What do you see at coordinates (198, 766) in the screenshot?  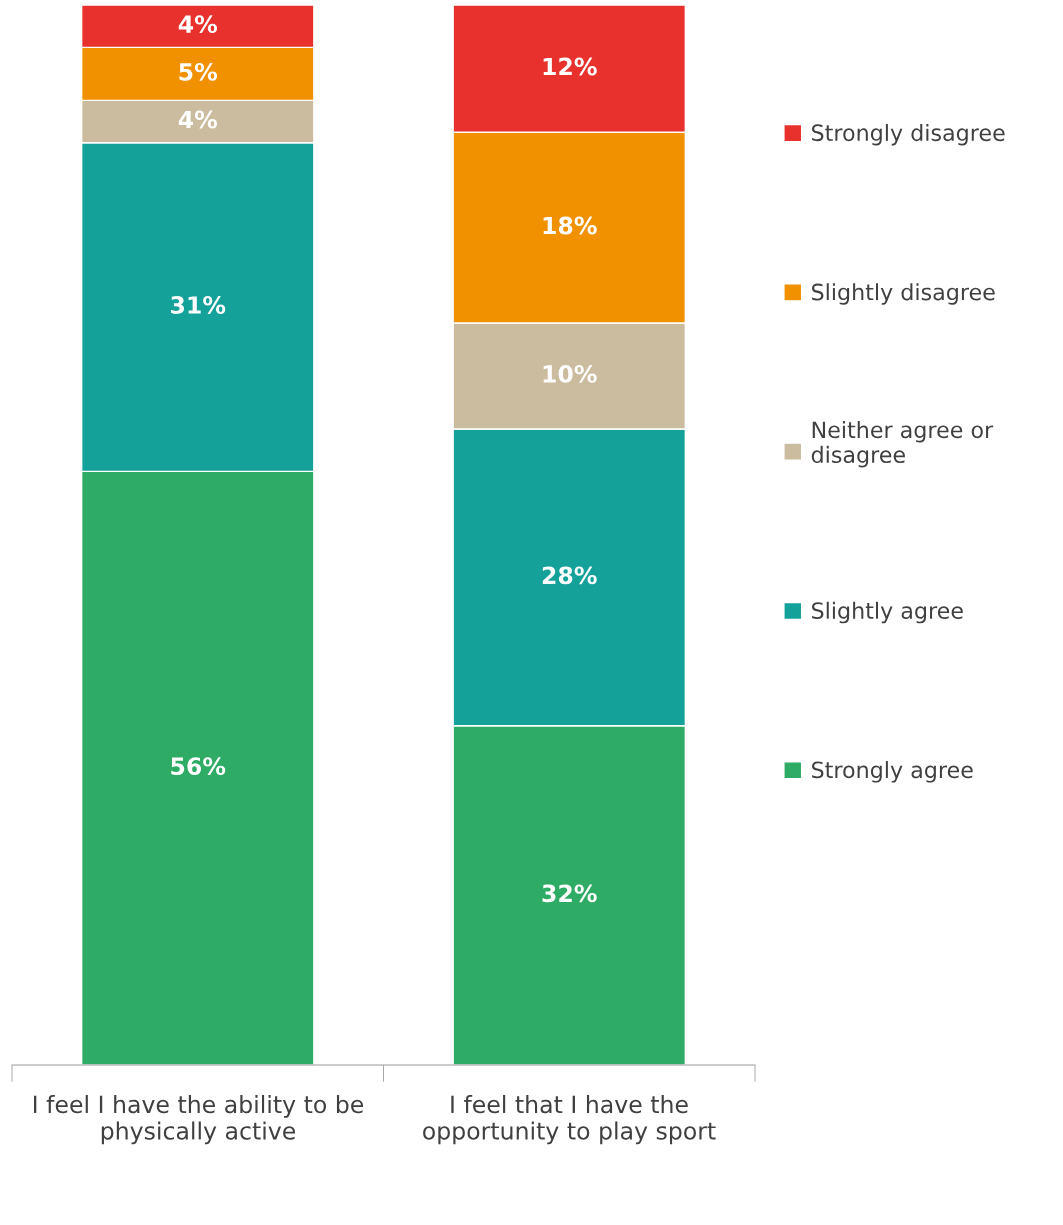 I see `data-label: 56%` at bounding box center [198, 766].